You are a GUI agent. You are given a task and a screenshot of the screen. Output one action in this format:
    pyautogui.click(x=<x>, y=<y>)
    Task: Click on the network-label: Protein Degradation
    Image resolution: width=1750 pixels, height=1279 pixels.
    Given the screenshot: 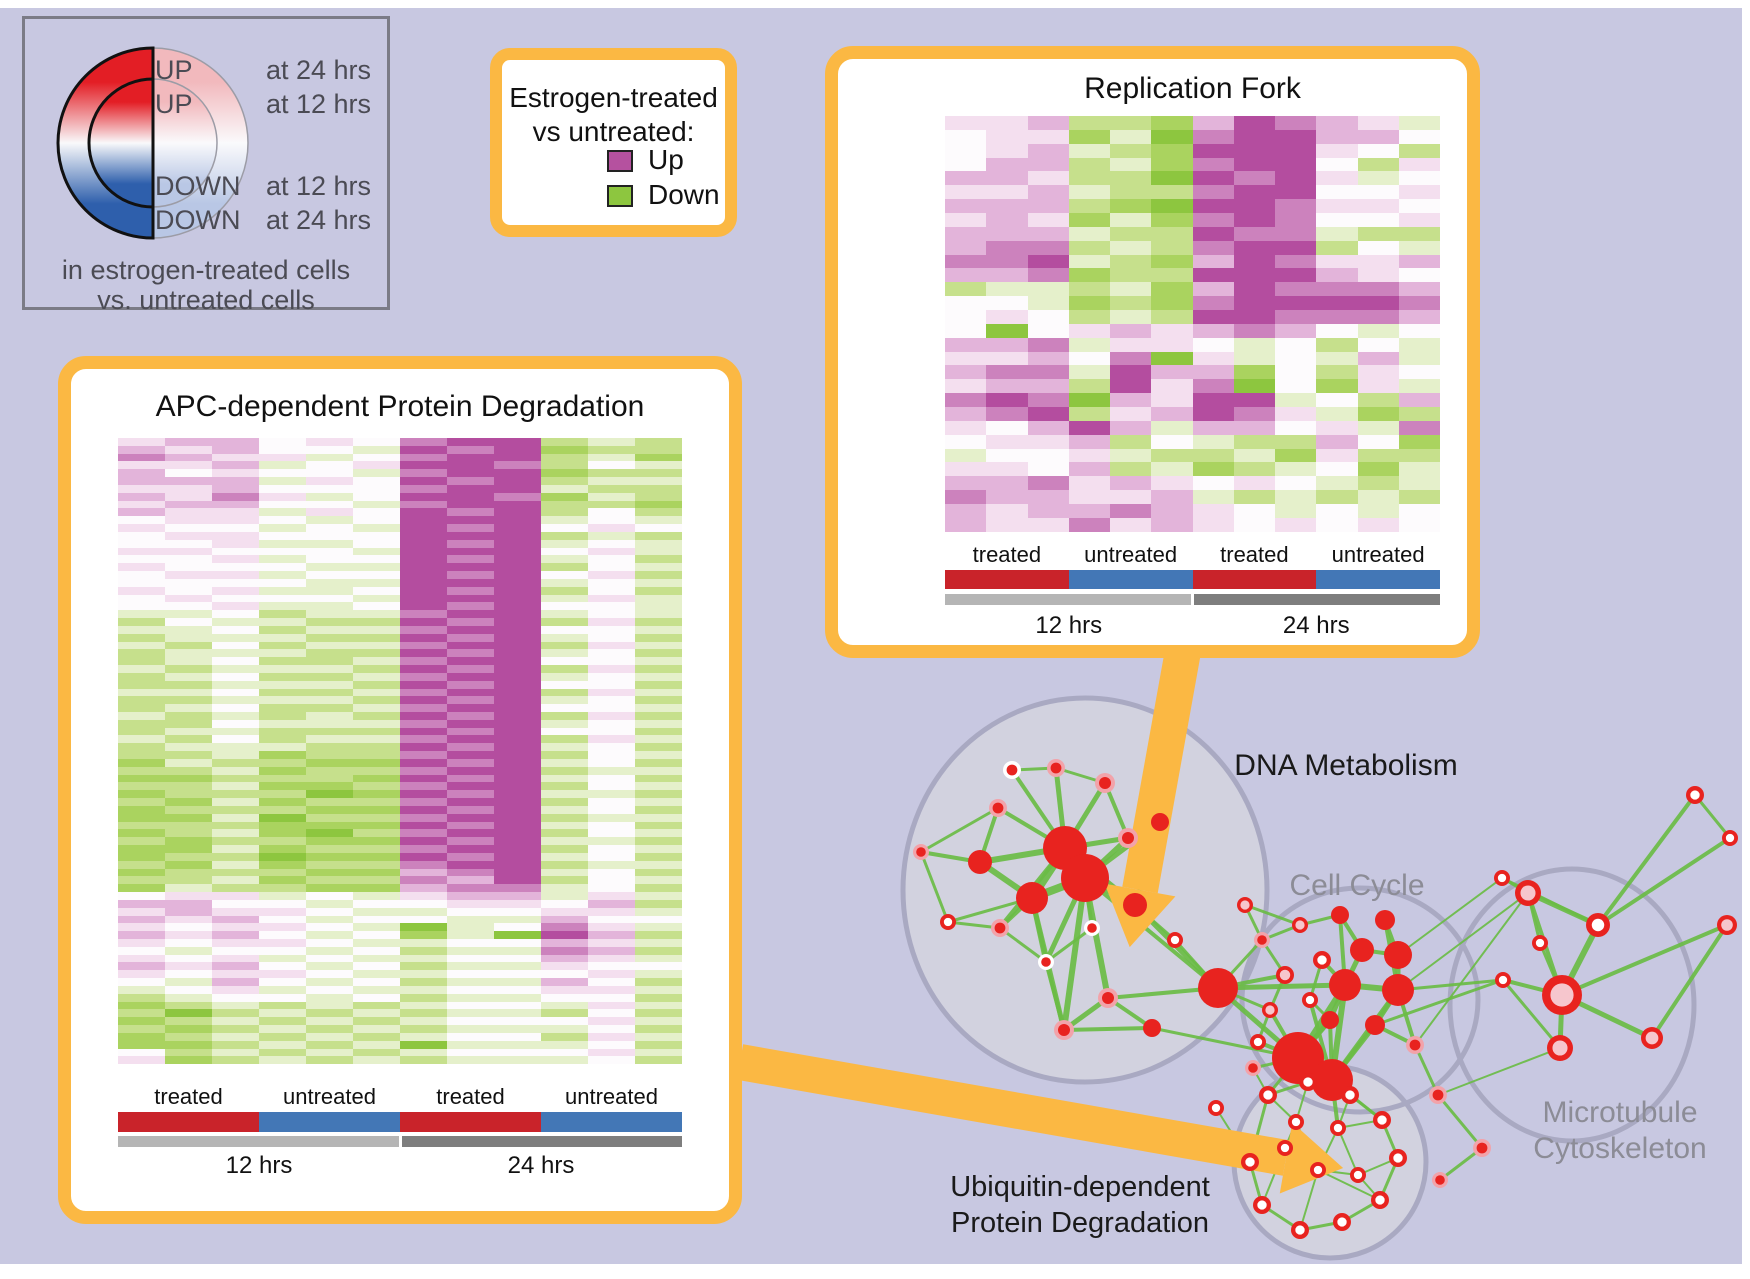 What is the action you would take?
    pyautogui.click(x=1080, y=1223)
    